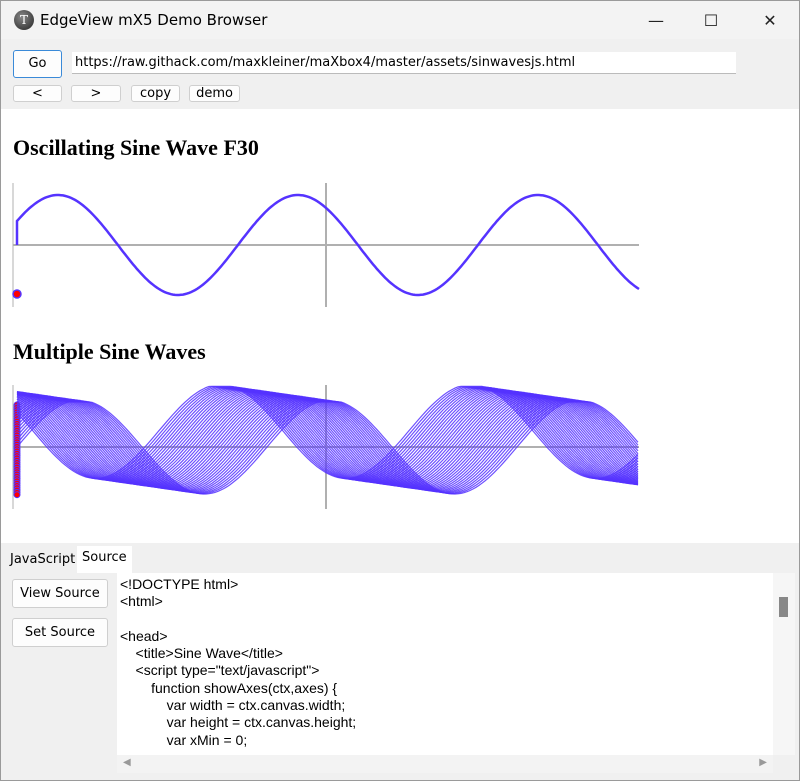 Image resolution: width=800 pixels, height=781 pixels. What do you see at coordinates (220, 670) in the screenshot?
I see `source-line: <script type="text/javascript">` at bounding box center [220, 670].